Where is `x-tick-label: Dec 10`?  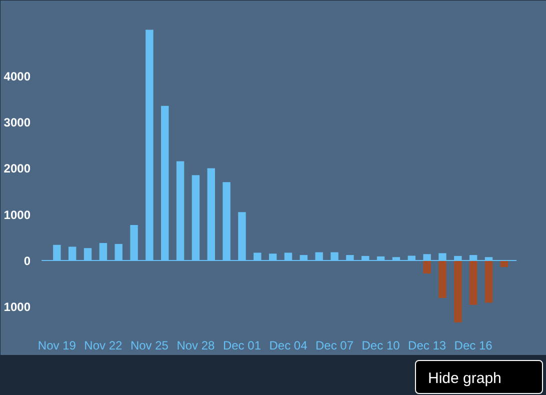 x-tick-label: Dec 10 is located at coordinates (381, 345).